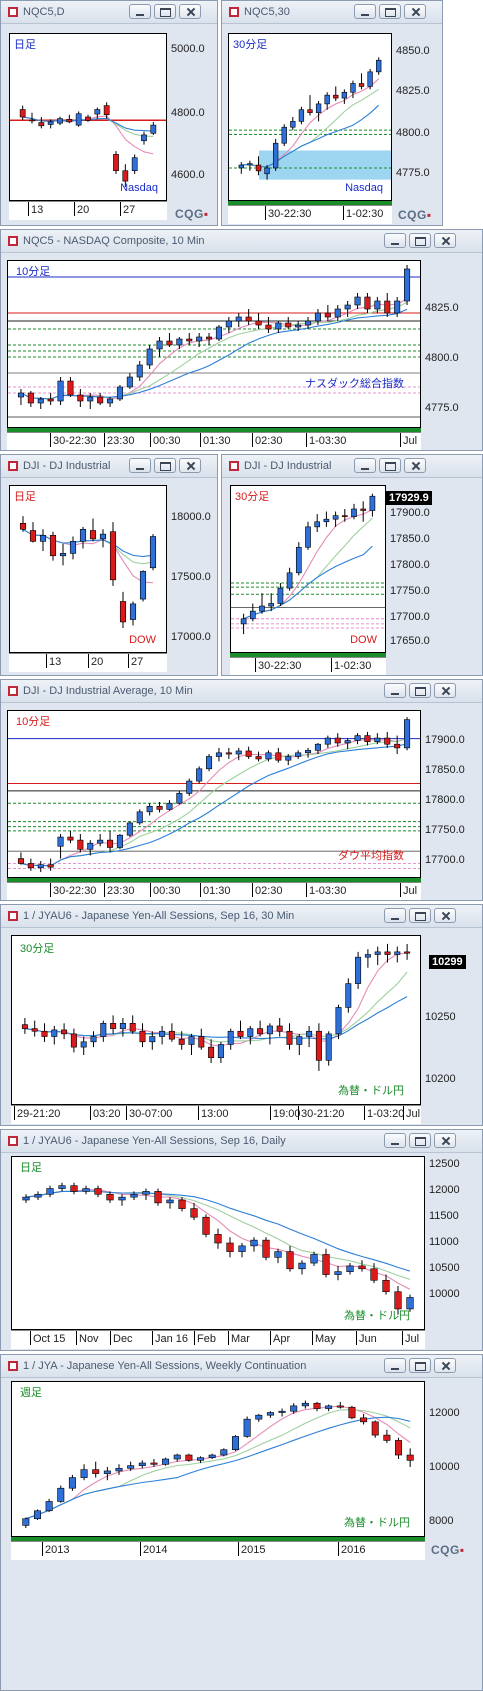 Image resolution: width=483 pixels, height=1691 pixels. I want to click on x-tick-label: 1-02:30, so click(351, 665).